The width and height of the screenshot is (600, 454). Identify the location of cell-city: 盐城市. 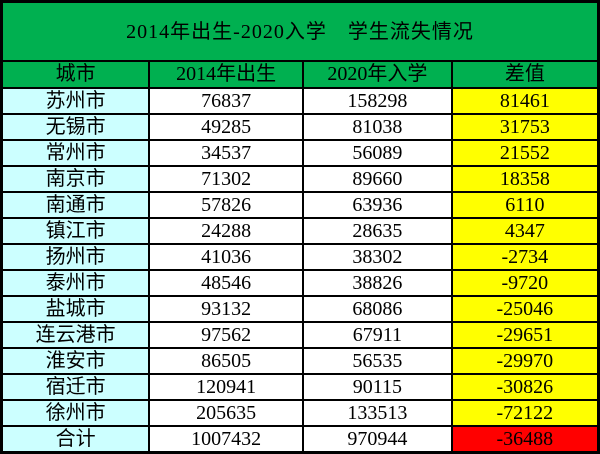
(75, 309).